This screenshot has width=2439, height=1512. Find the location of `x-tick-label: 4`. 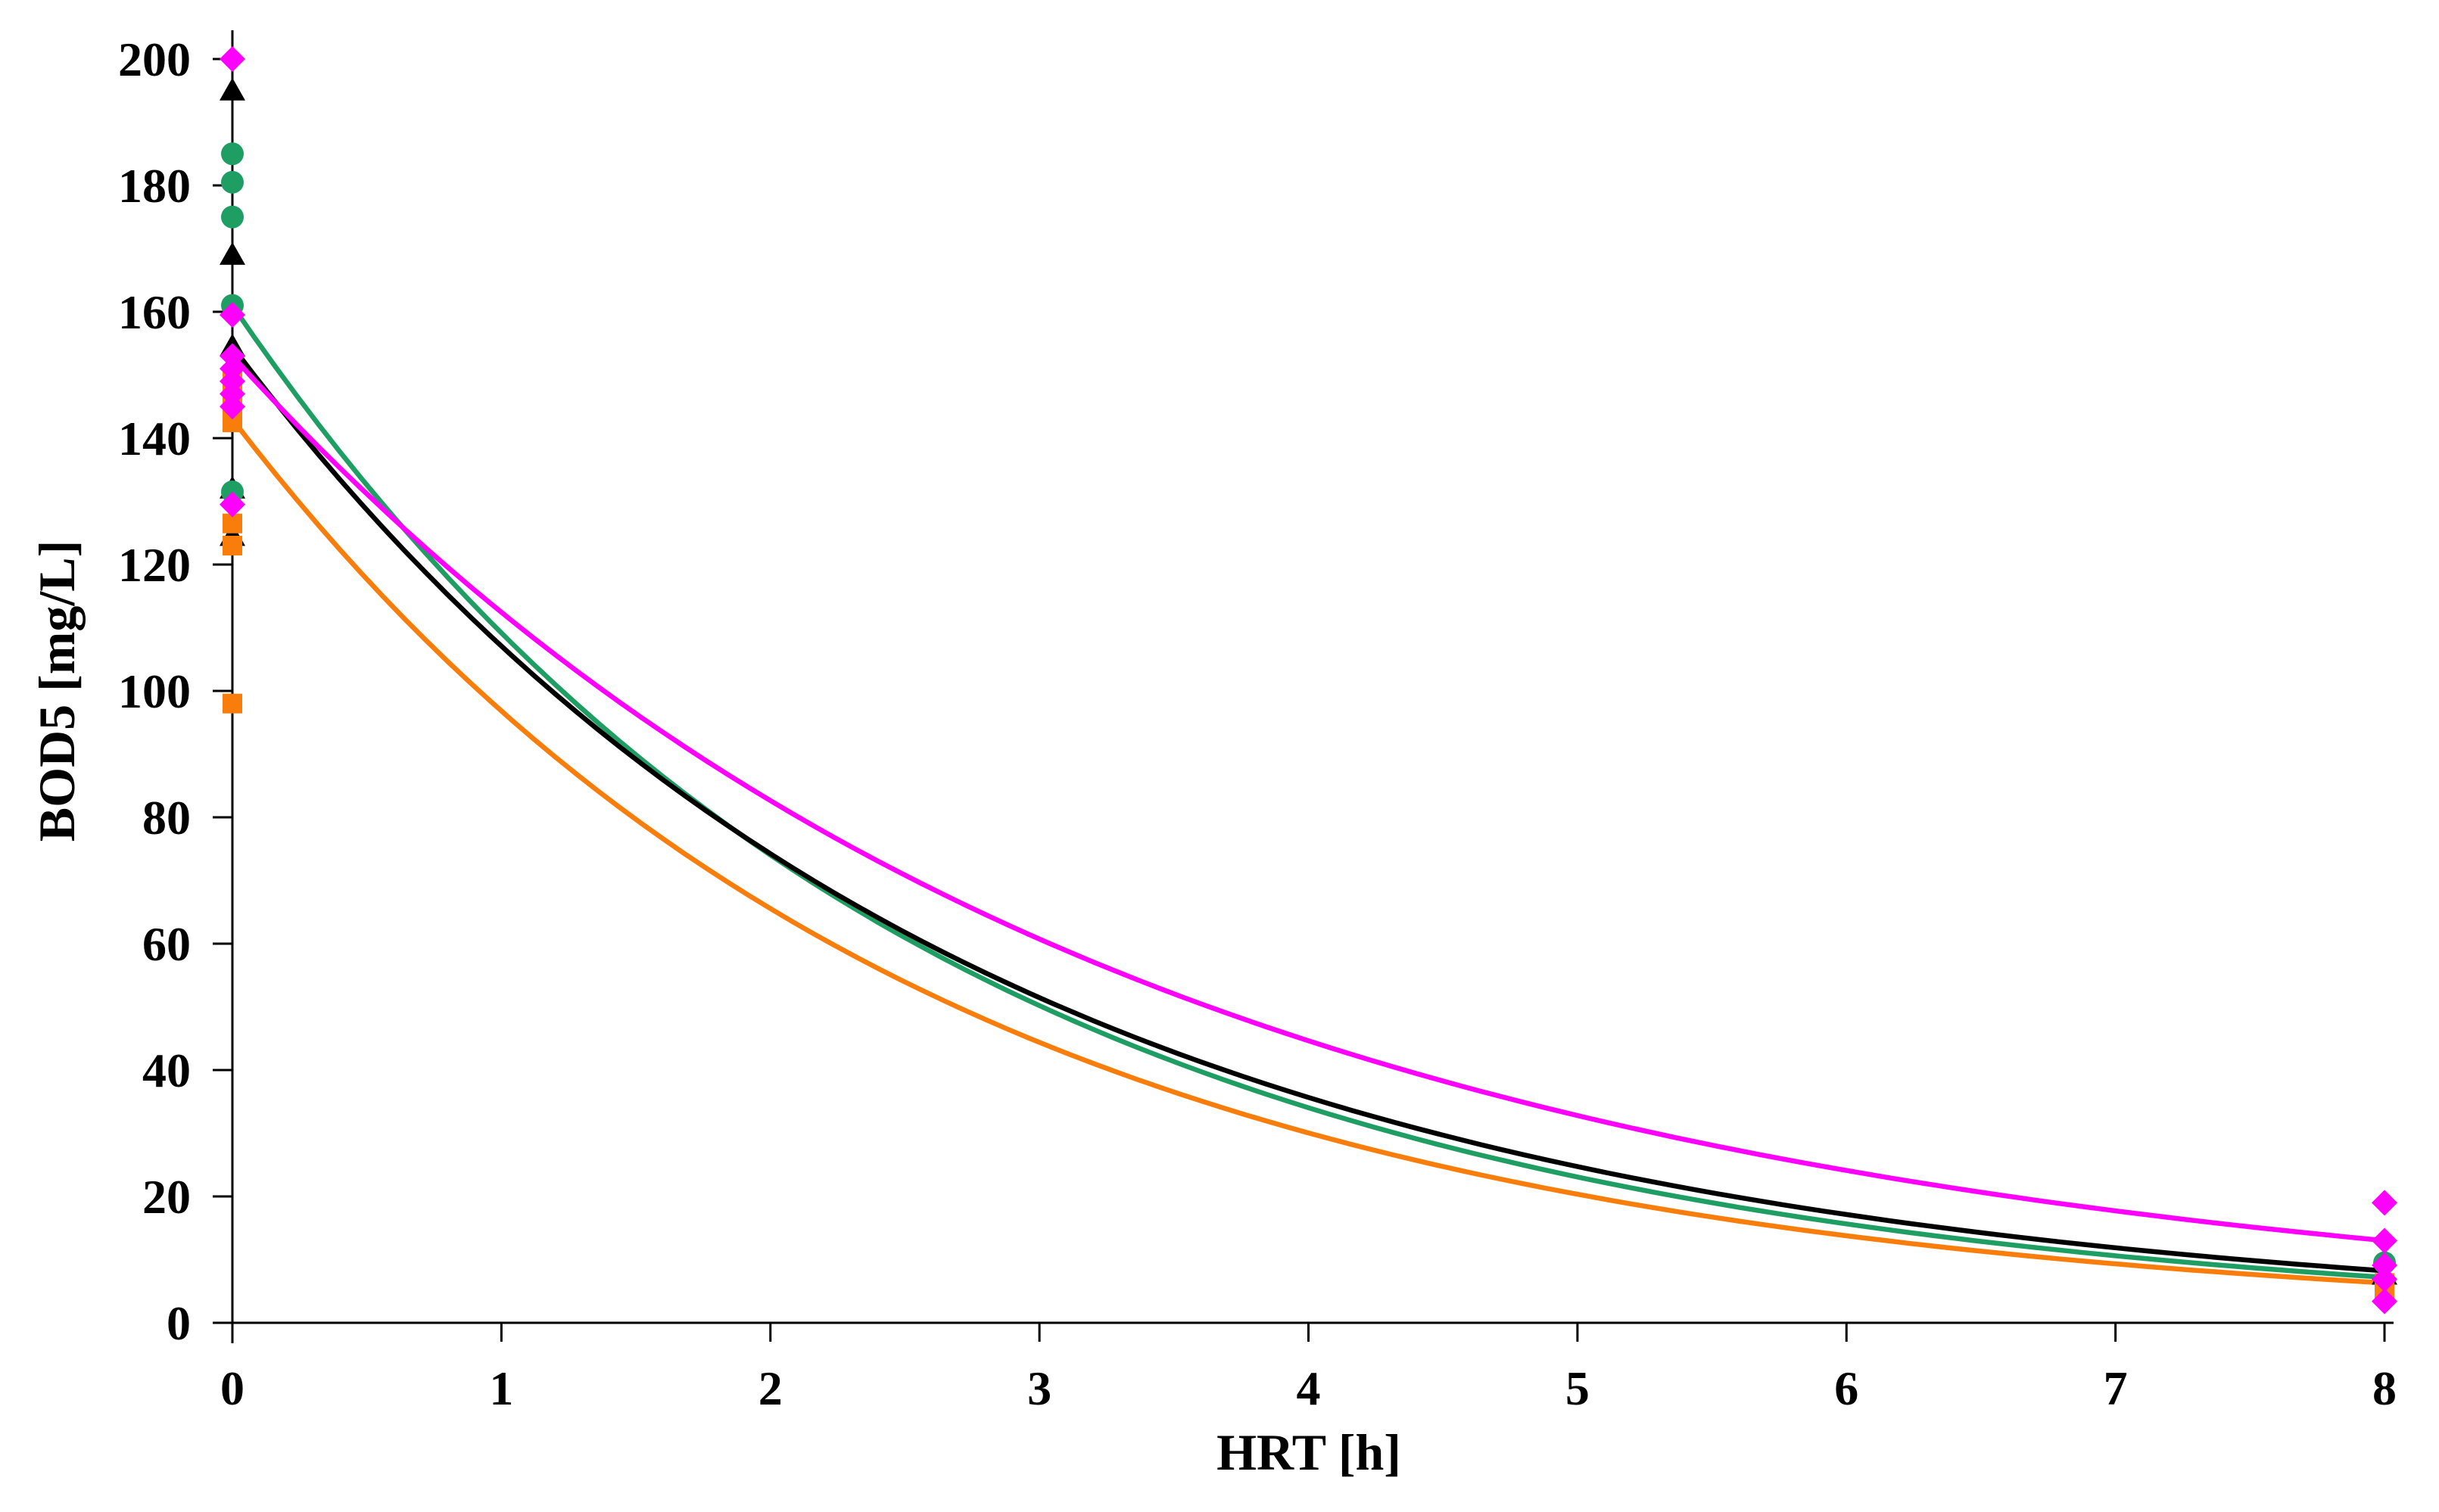

x-tick-label: 4 is located at coordinates (1309, 1388).